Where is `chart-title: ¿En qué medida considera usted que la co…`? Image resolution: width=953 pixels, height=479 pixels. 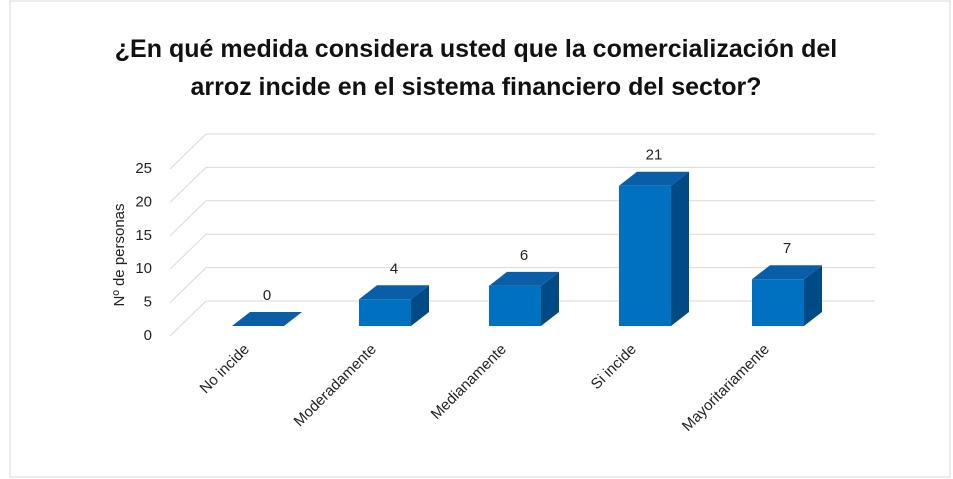 chart-title: ¿En qué medida considera usted que la co… is located at coordinates (476, 68).